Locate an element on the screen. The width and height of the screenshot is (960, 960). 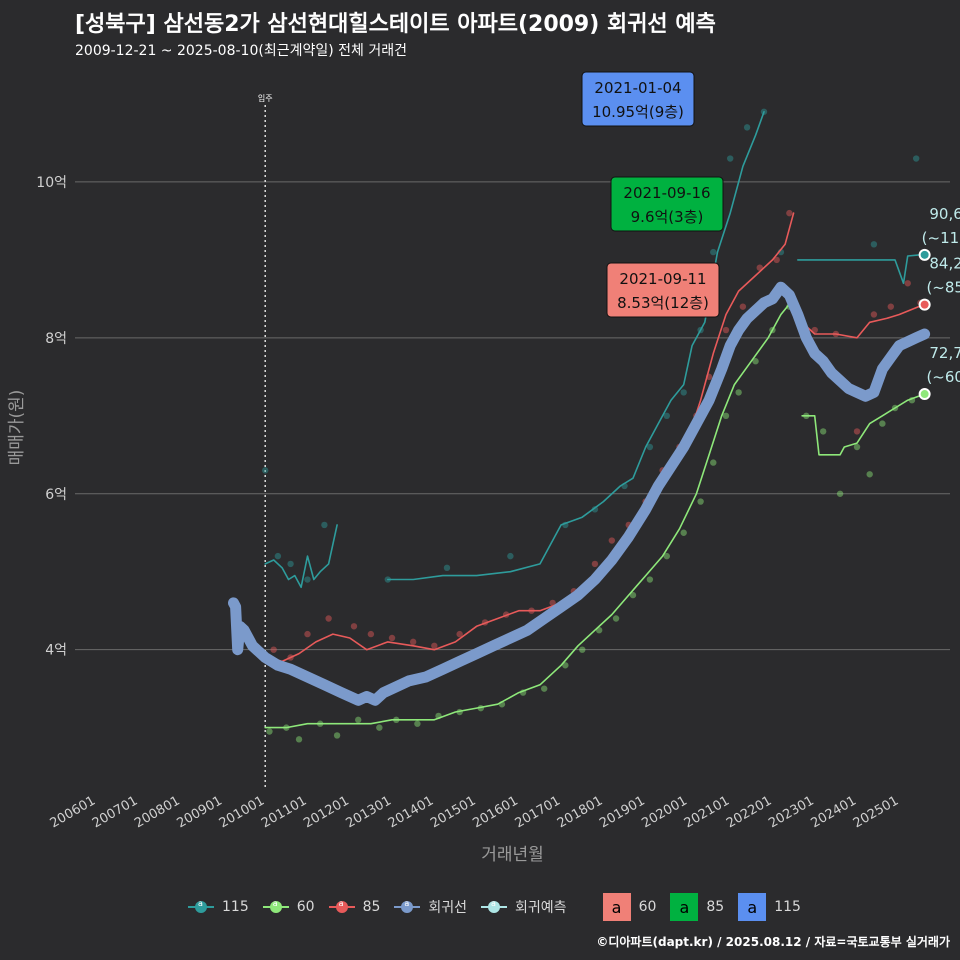
legend-key-regression: a is located at coordinates (407, 907).